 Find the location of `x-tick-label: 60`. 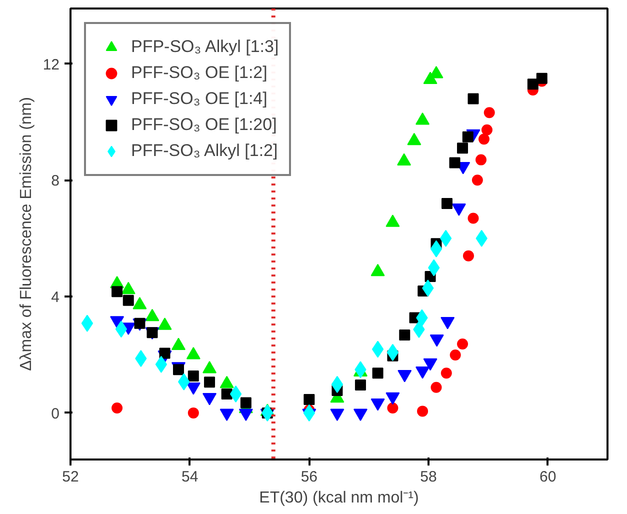

x-tick-label: 60 is located at coordinates (547, 477).